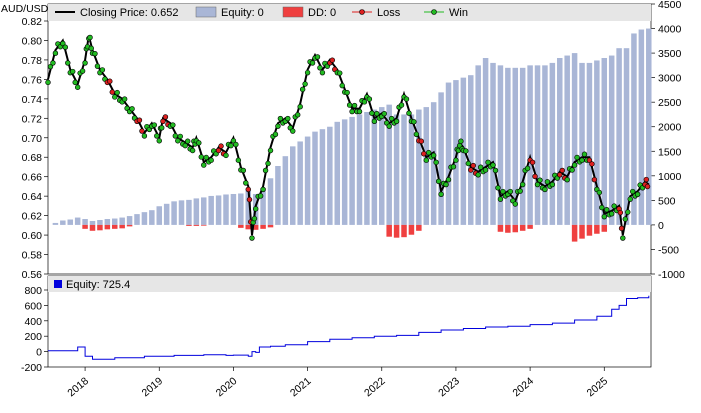 This screenshot has width=701, height=413. What do you see at coordinates (670, 128) in the screenshot?
I see `right-tick-label: 2000` at bounding box center [670, 128].